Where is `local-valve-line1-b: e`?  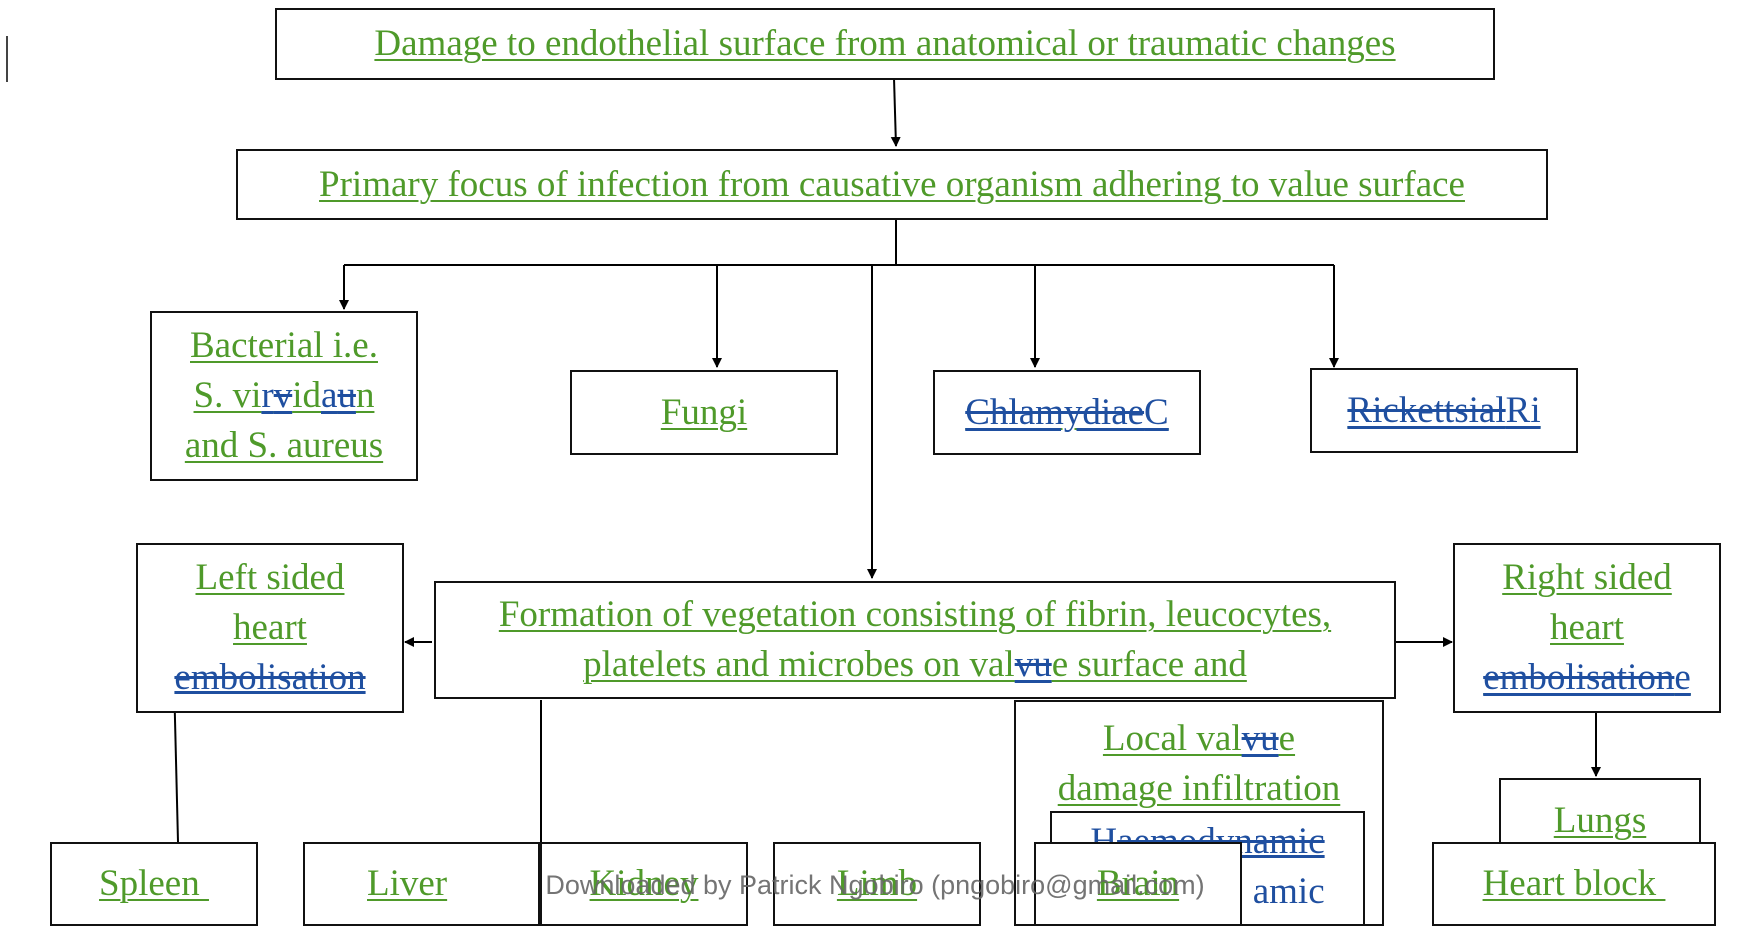 local-valve-line1-b: e is located at coordinates (1287, 738).